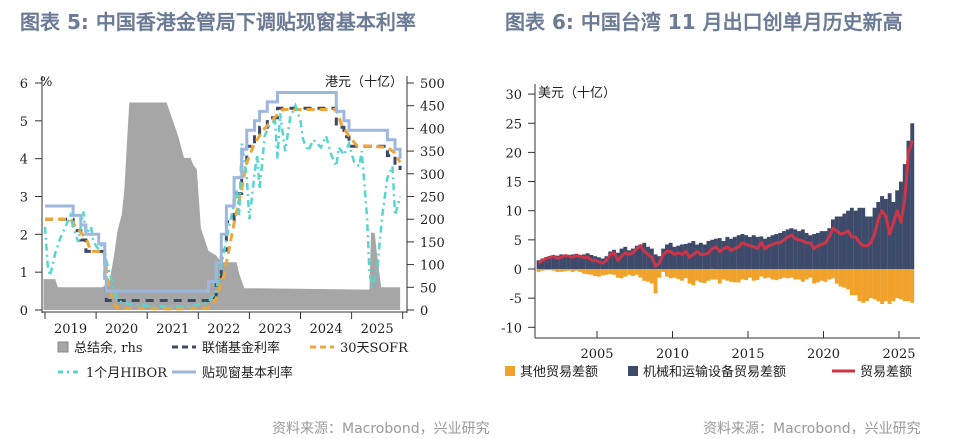  Describe the element at coordinates (326, 329) in the screenshot. I see `x-tick-label: 2024` at that location.